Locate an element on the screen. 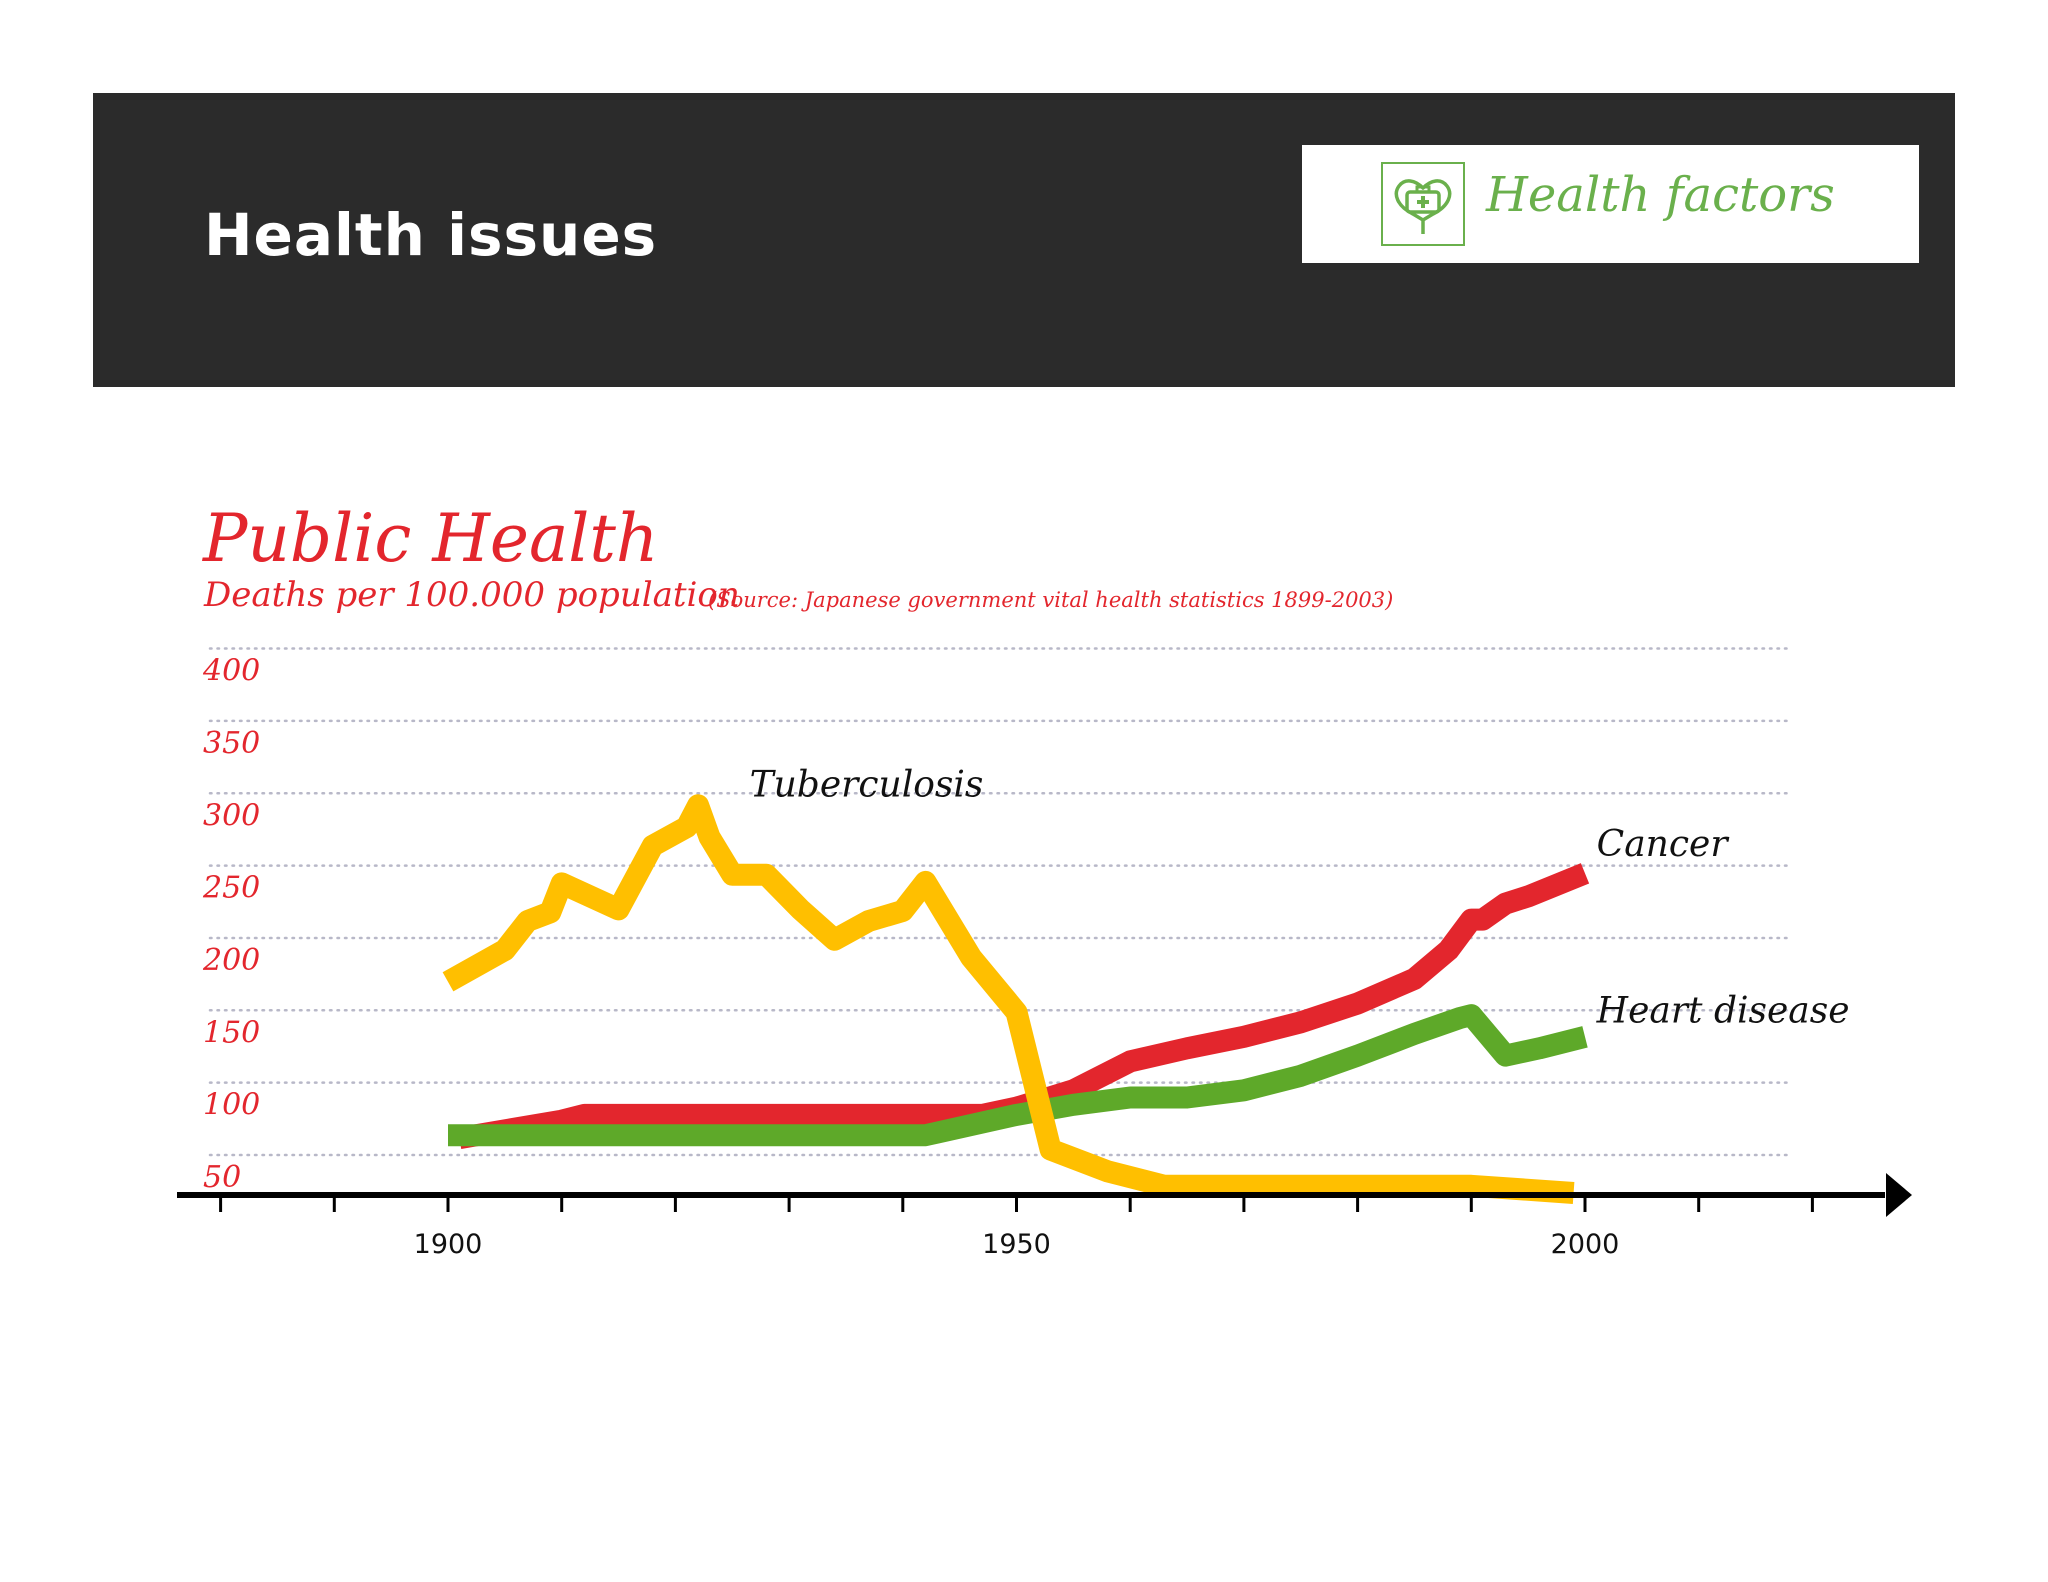 The width and height of the screenshot is (2048, 1582). y-axis-labels: 50 100 150 200 250 300 350 400 is located at coordinates (231, 924).